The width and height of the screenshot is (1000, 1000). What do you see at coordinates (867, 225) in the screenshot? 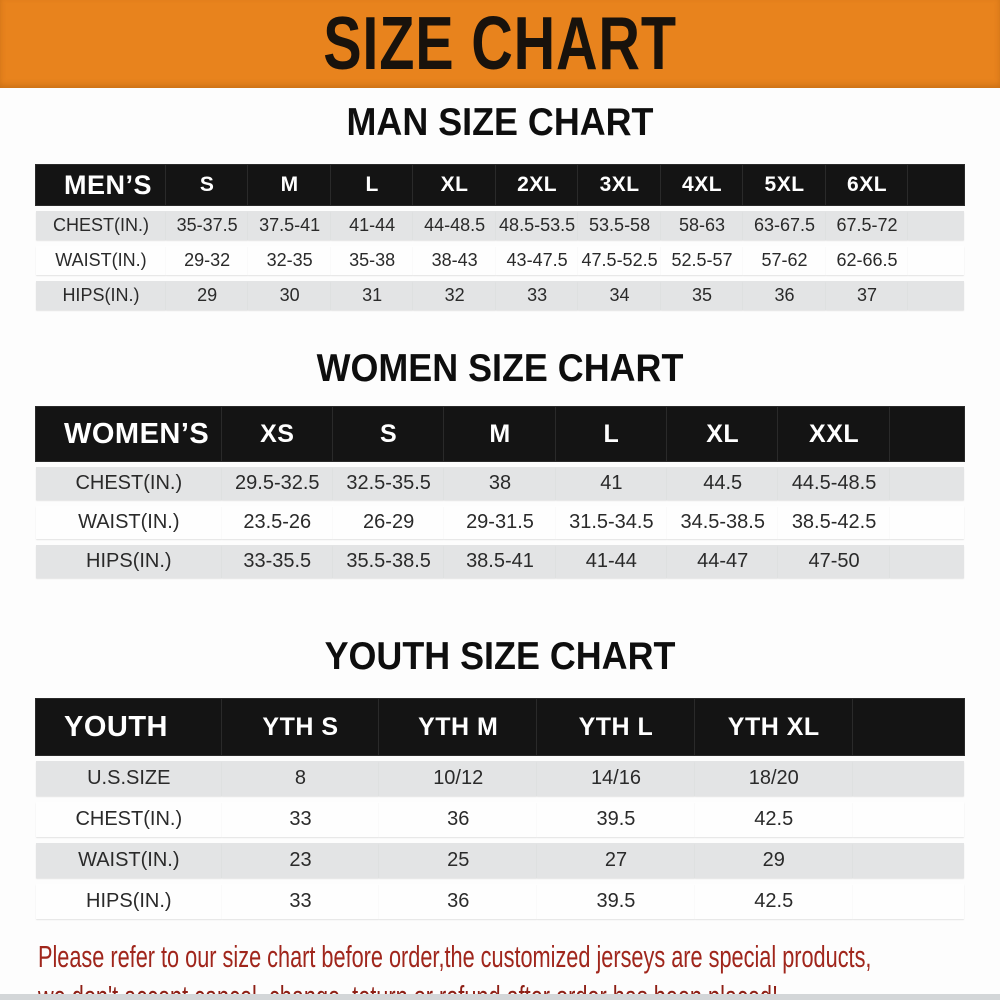
I see `value-cell: 67.5-72` at bounding box center [867, 225].